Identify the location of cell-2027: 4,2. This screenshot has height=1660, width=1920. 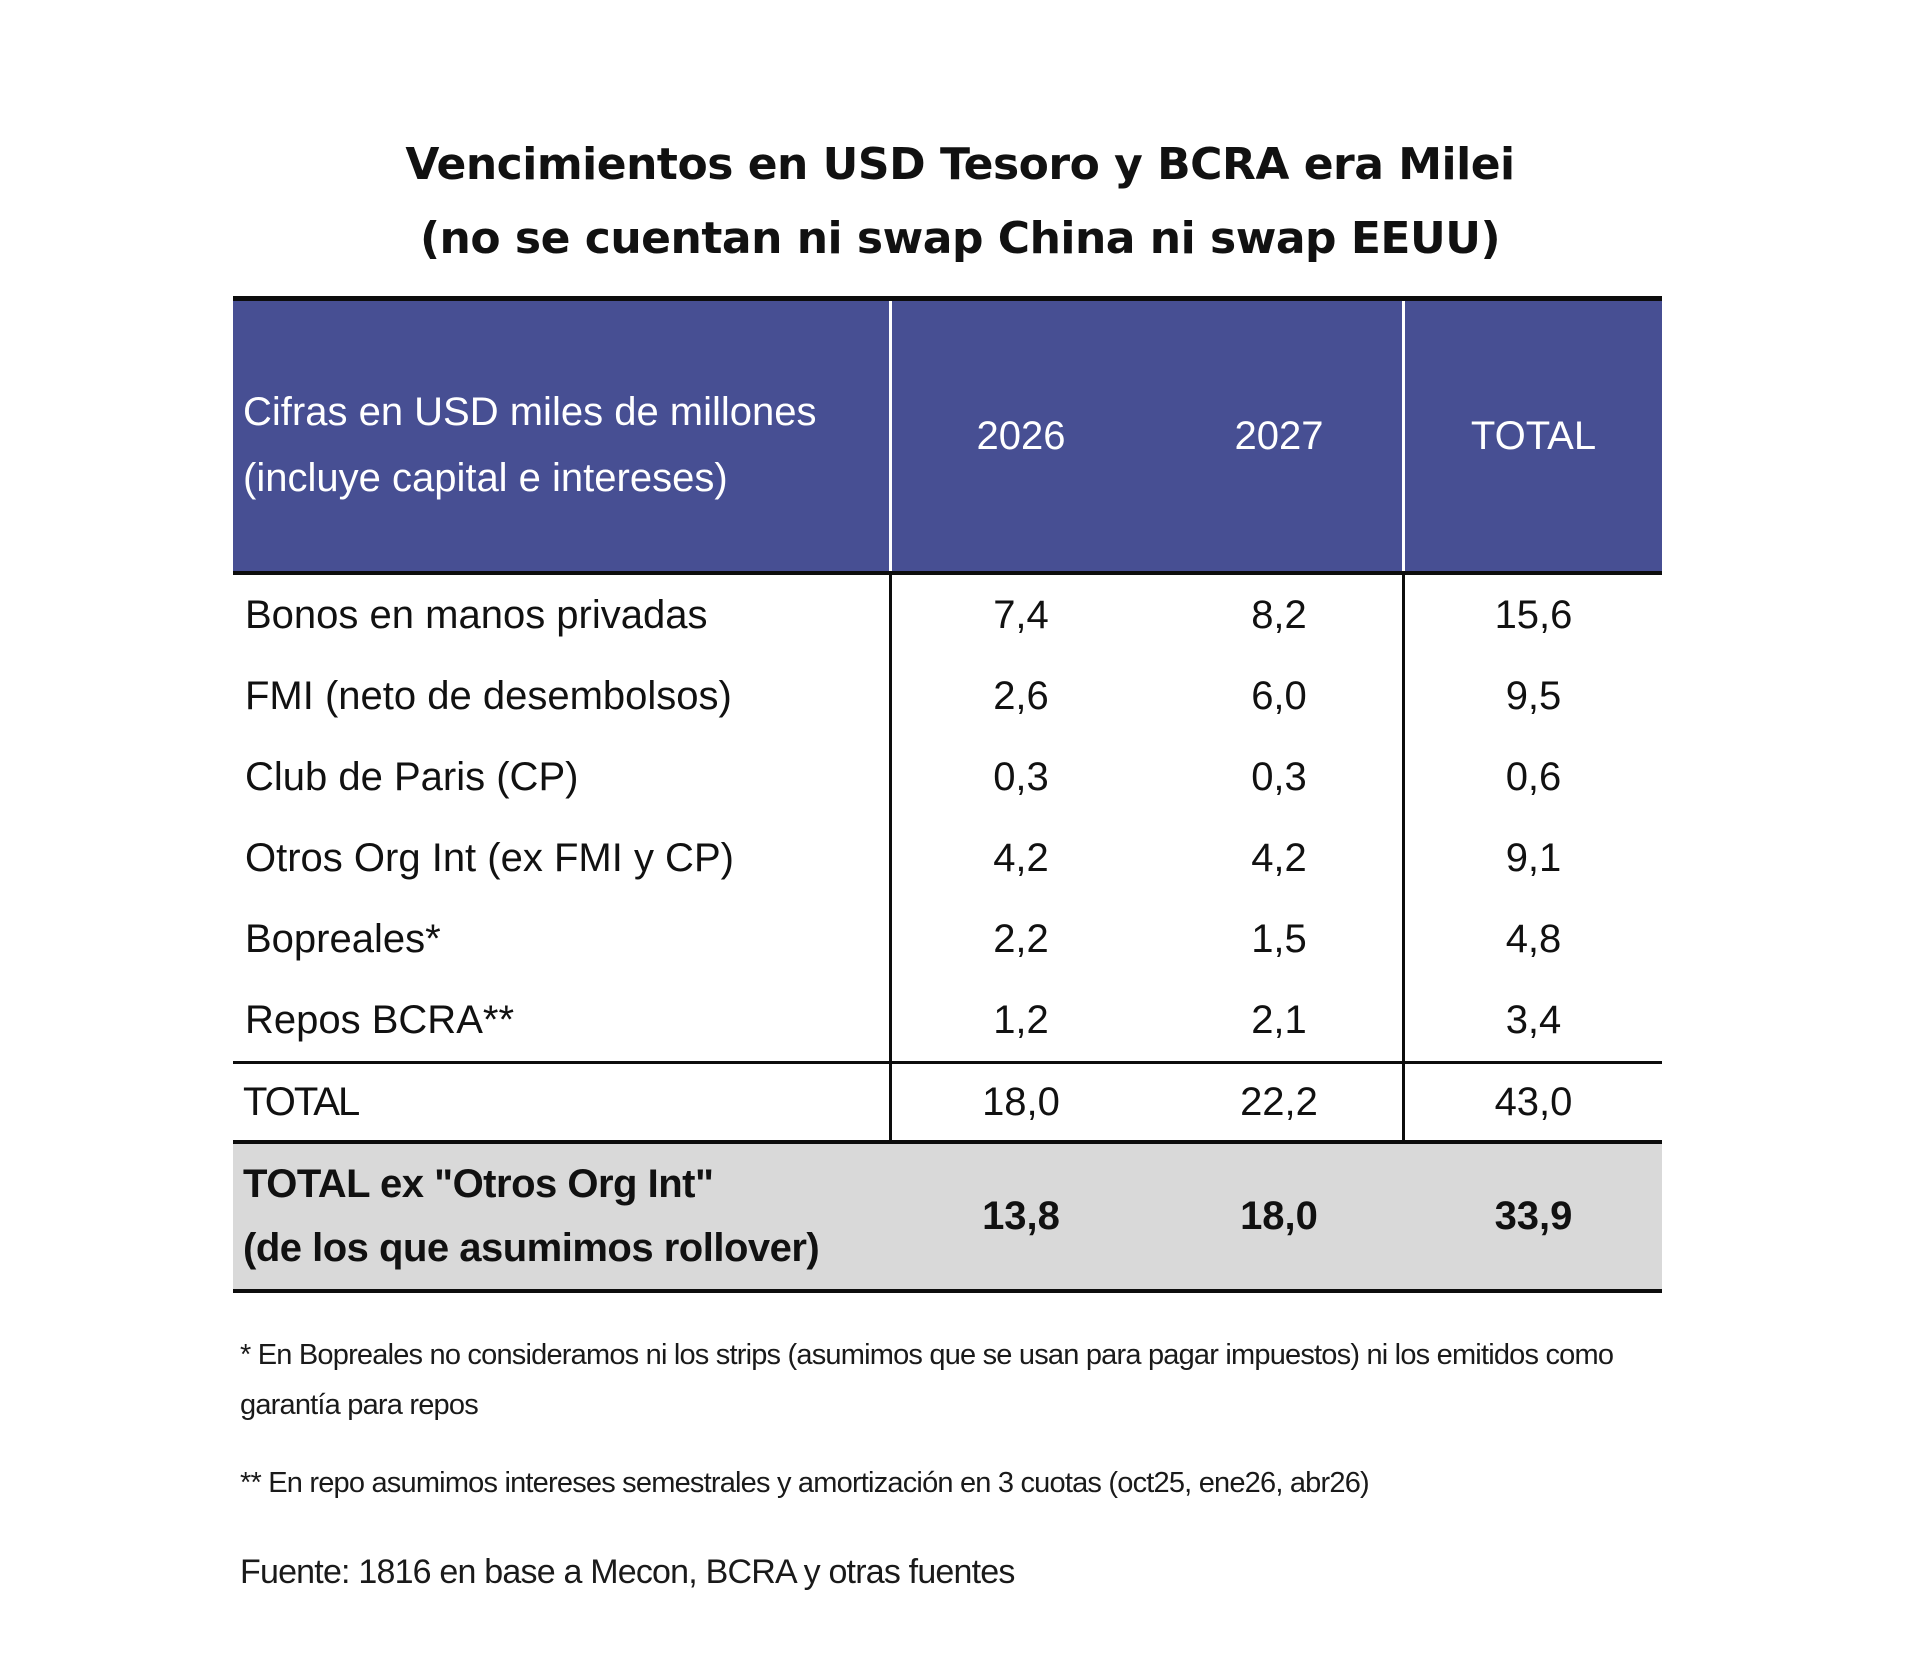
(1279, 858).